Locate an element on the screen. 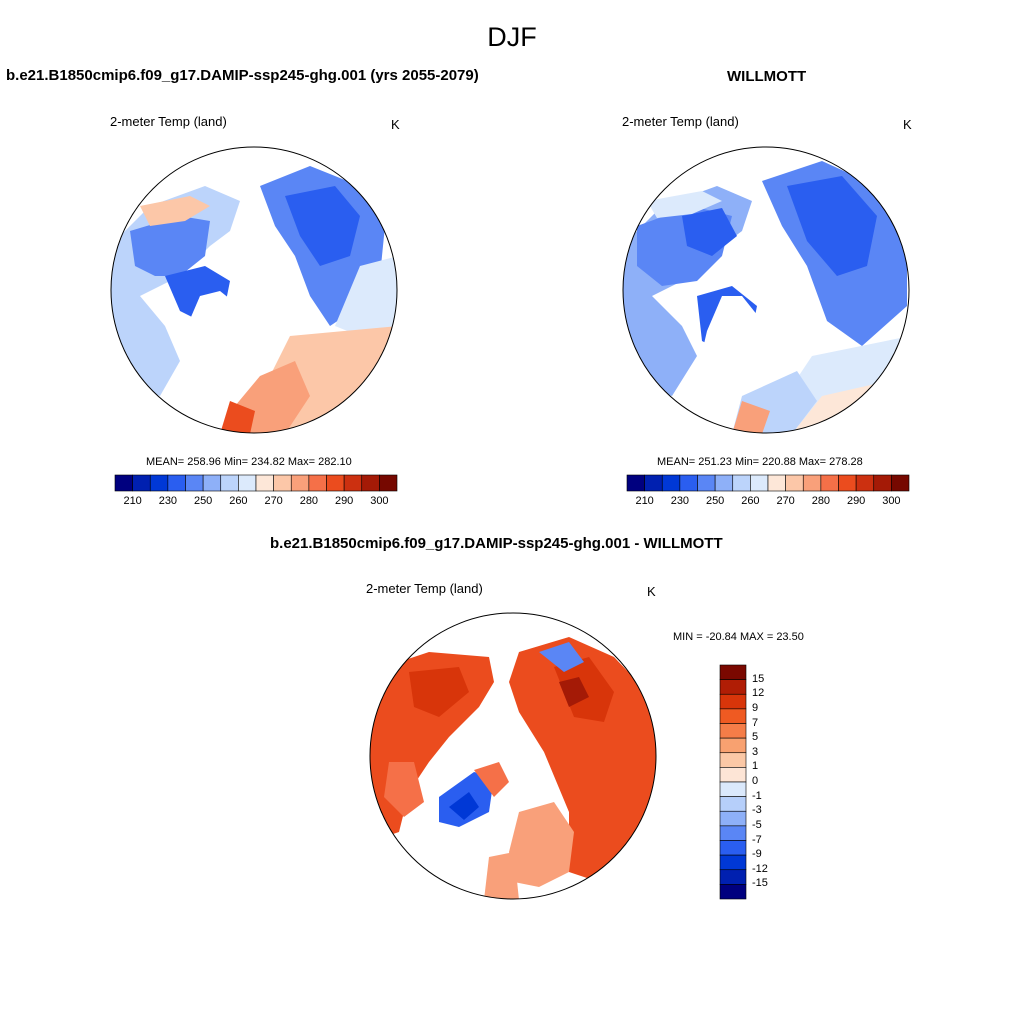  colorbar-tick-label: 5 is located at coordinates (755, 737).